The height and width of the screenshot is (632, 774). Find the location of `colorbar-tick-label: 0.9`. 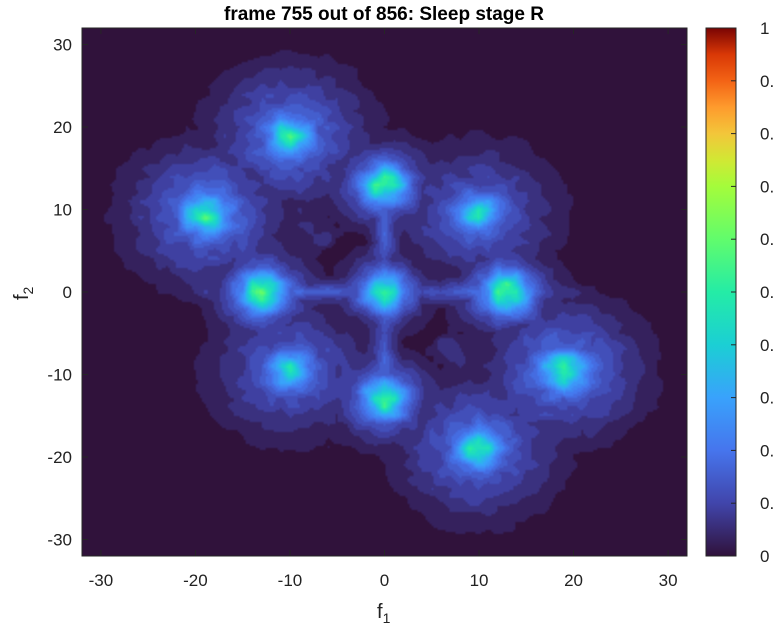

colorbar-tick-label: 0.9 is located at coordinates (767, 81).